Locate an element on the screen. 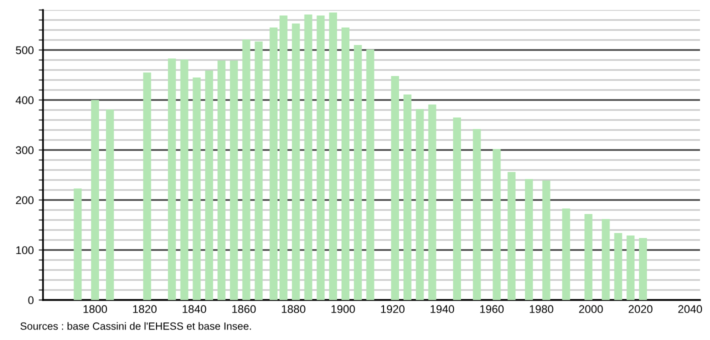  x-tick-label: 1960 is located at coordinates (492, 309).